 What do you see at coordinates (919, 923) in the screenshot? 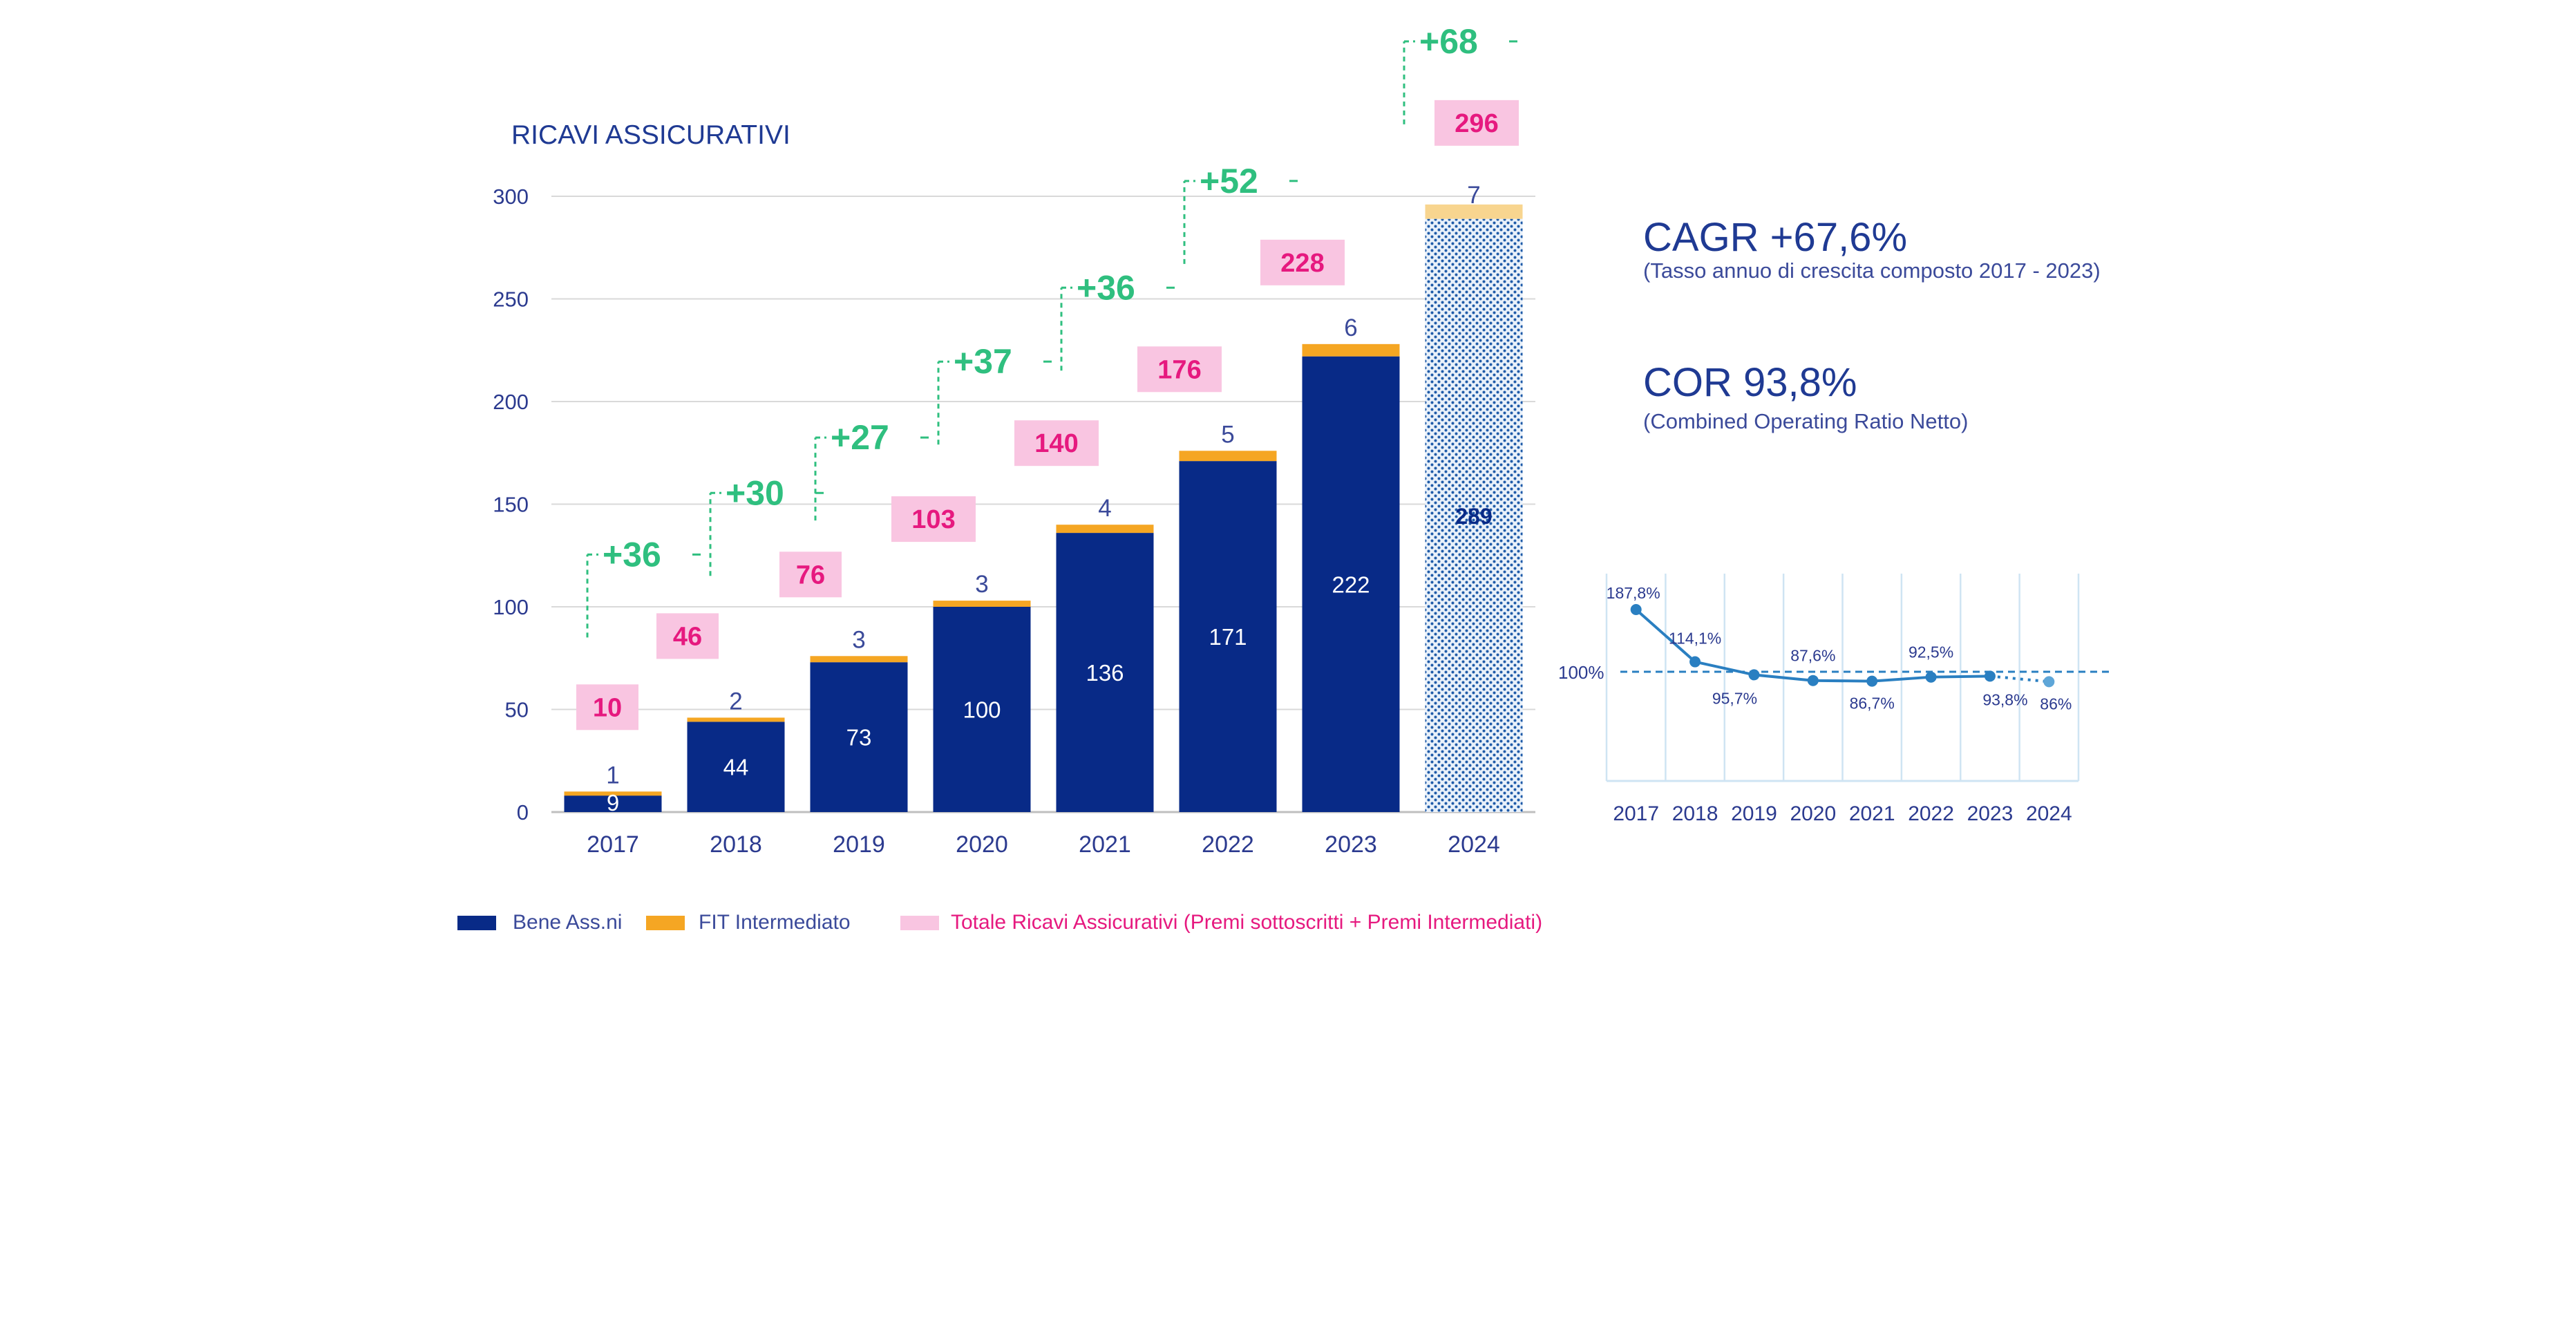
I see `legend-swatch-totale` at bounding box center [919, 923].